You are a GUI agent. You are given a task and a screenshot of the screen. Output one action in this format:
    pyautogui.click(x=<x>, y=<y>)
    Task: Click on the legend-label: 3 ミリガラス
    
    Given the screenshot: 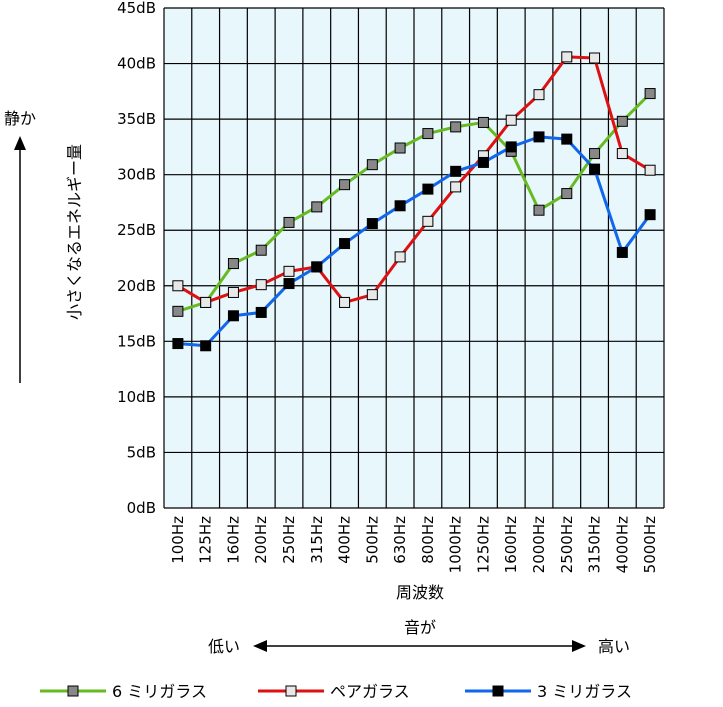 What is the action you would take?
    pyautogui.click(x=584, y=691)
    